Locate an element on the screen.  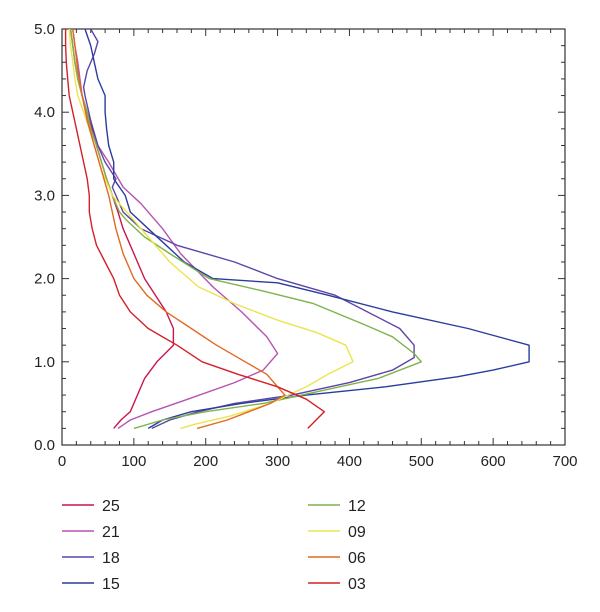
legend-label-25: 25 is located at coordinates (111, 506).